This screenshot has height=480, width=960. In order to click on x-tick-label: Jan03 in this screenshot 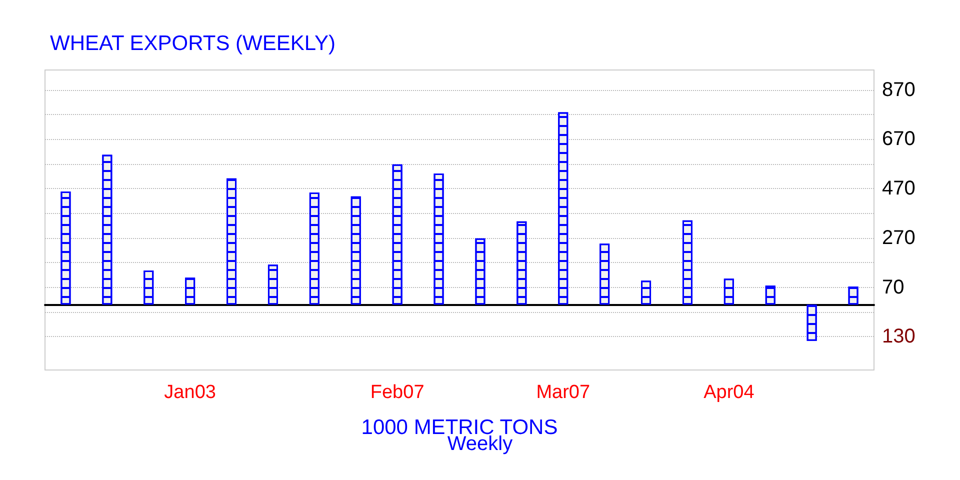, I will do `click(190, 392)`.